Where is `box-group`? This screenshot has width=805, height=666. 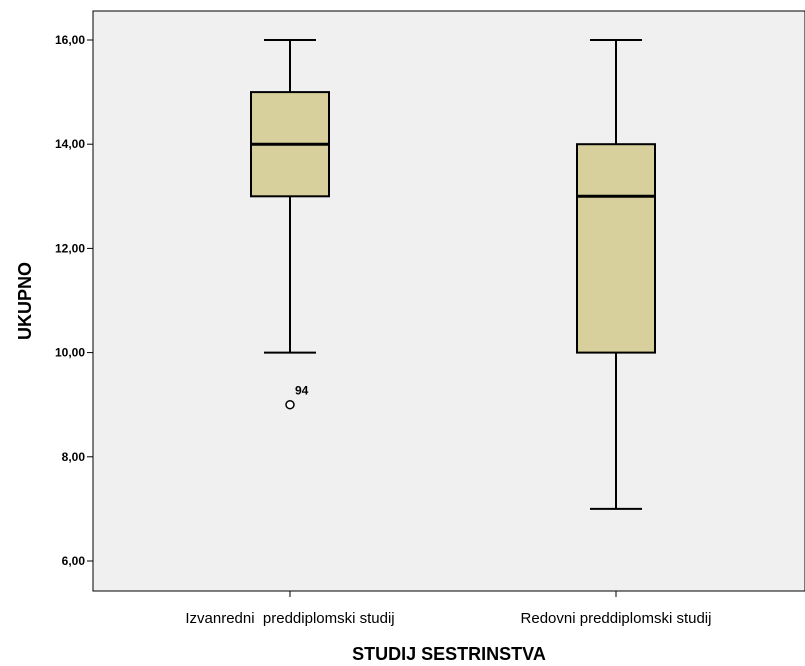 box-group is located at coordinates (616, 274).